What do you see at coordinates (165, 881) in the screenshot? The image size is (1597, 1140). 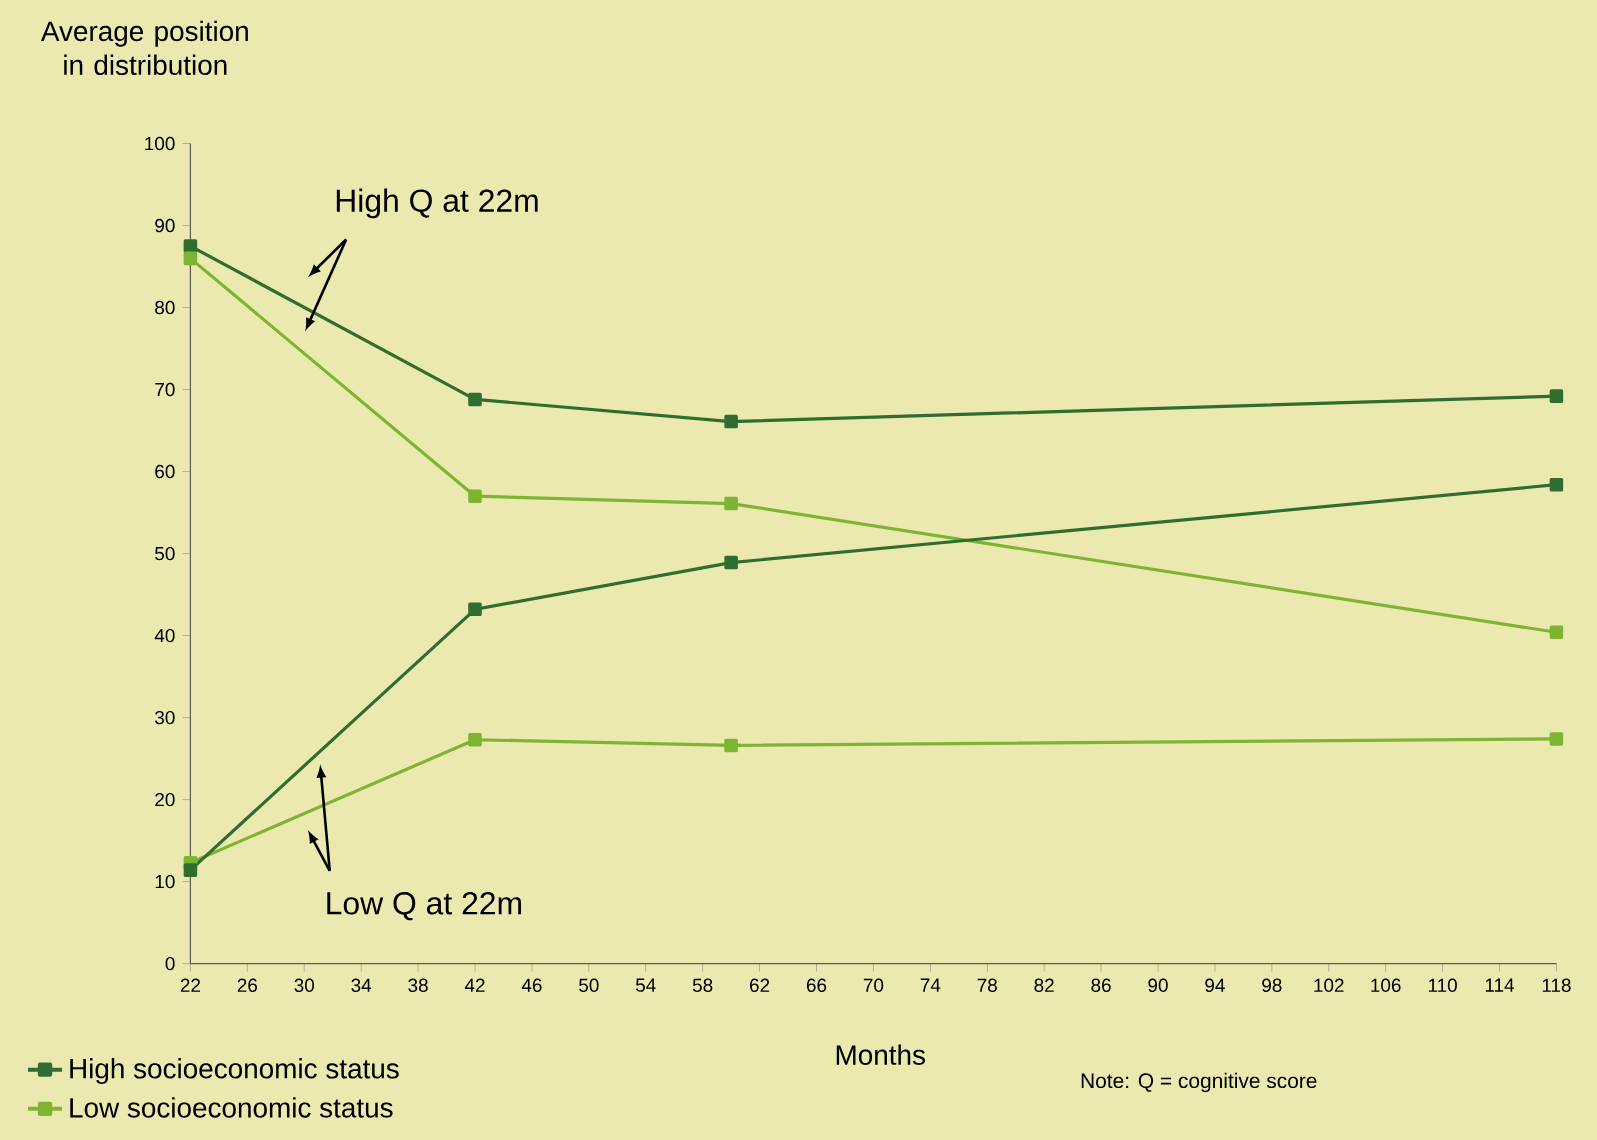 I see `y-tick-label: 10` at bounding box center [165, 881].